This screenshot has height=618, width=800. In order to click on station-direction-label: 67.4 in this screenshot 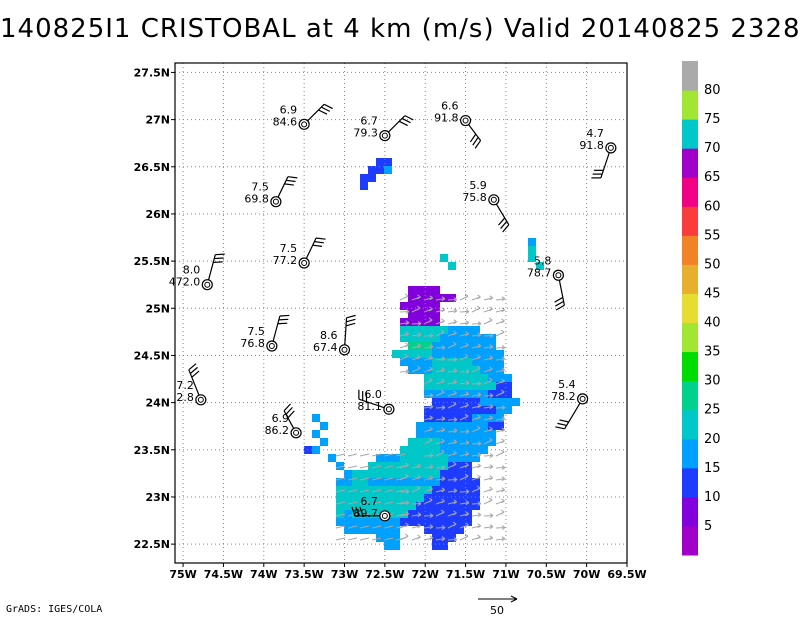, I will do `click(325, 347)`.